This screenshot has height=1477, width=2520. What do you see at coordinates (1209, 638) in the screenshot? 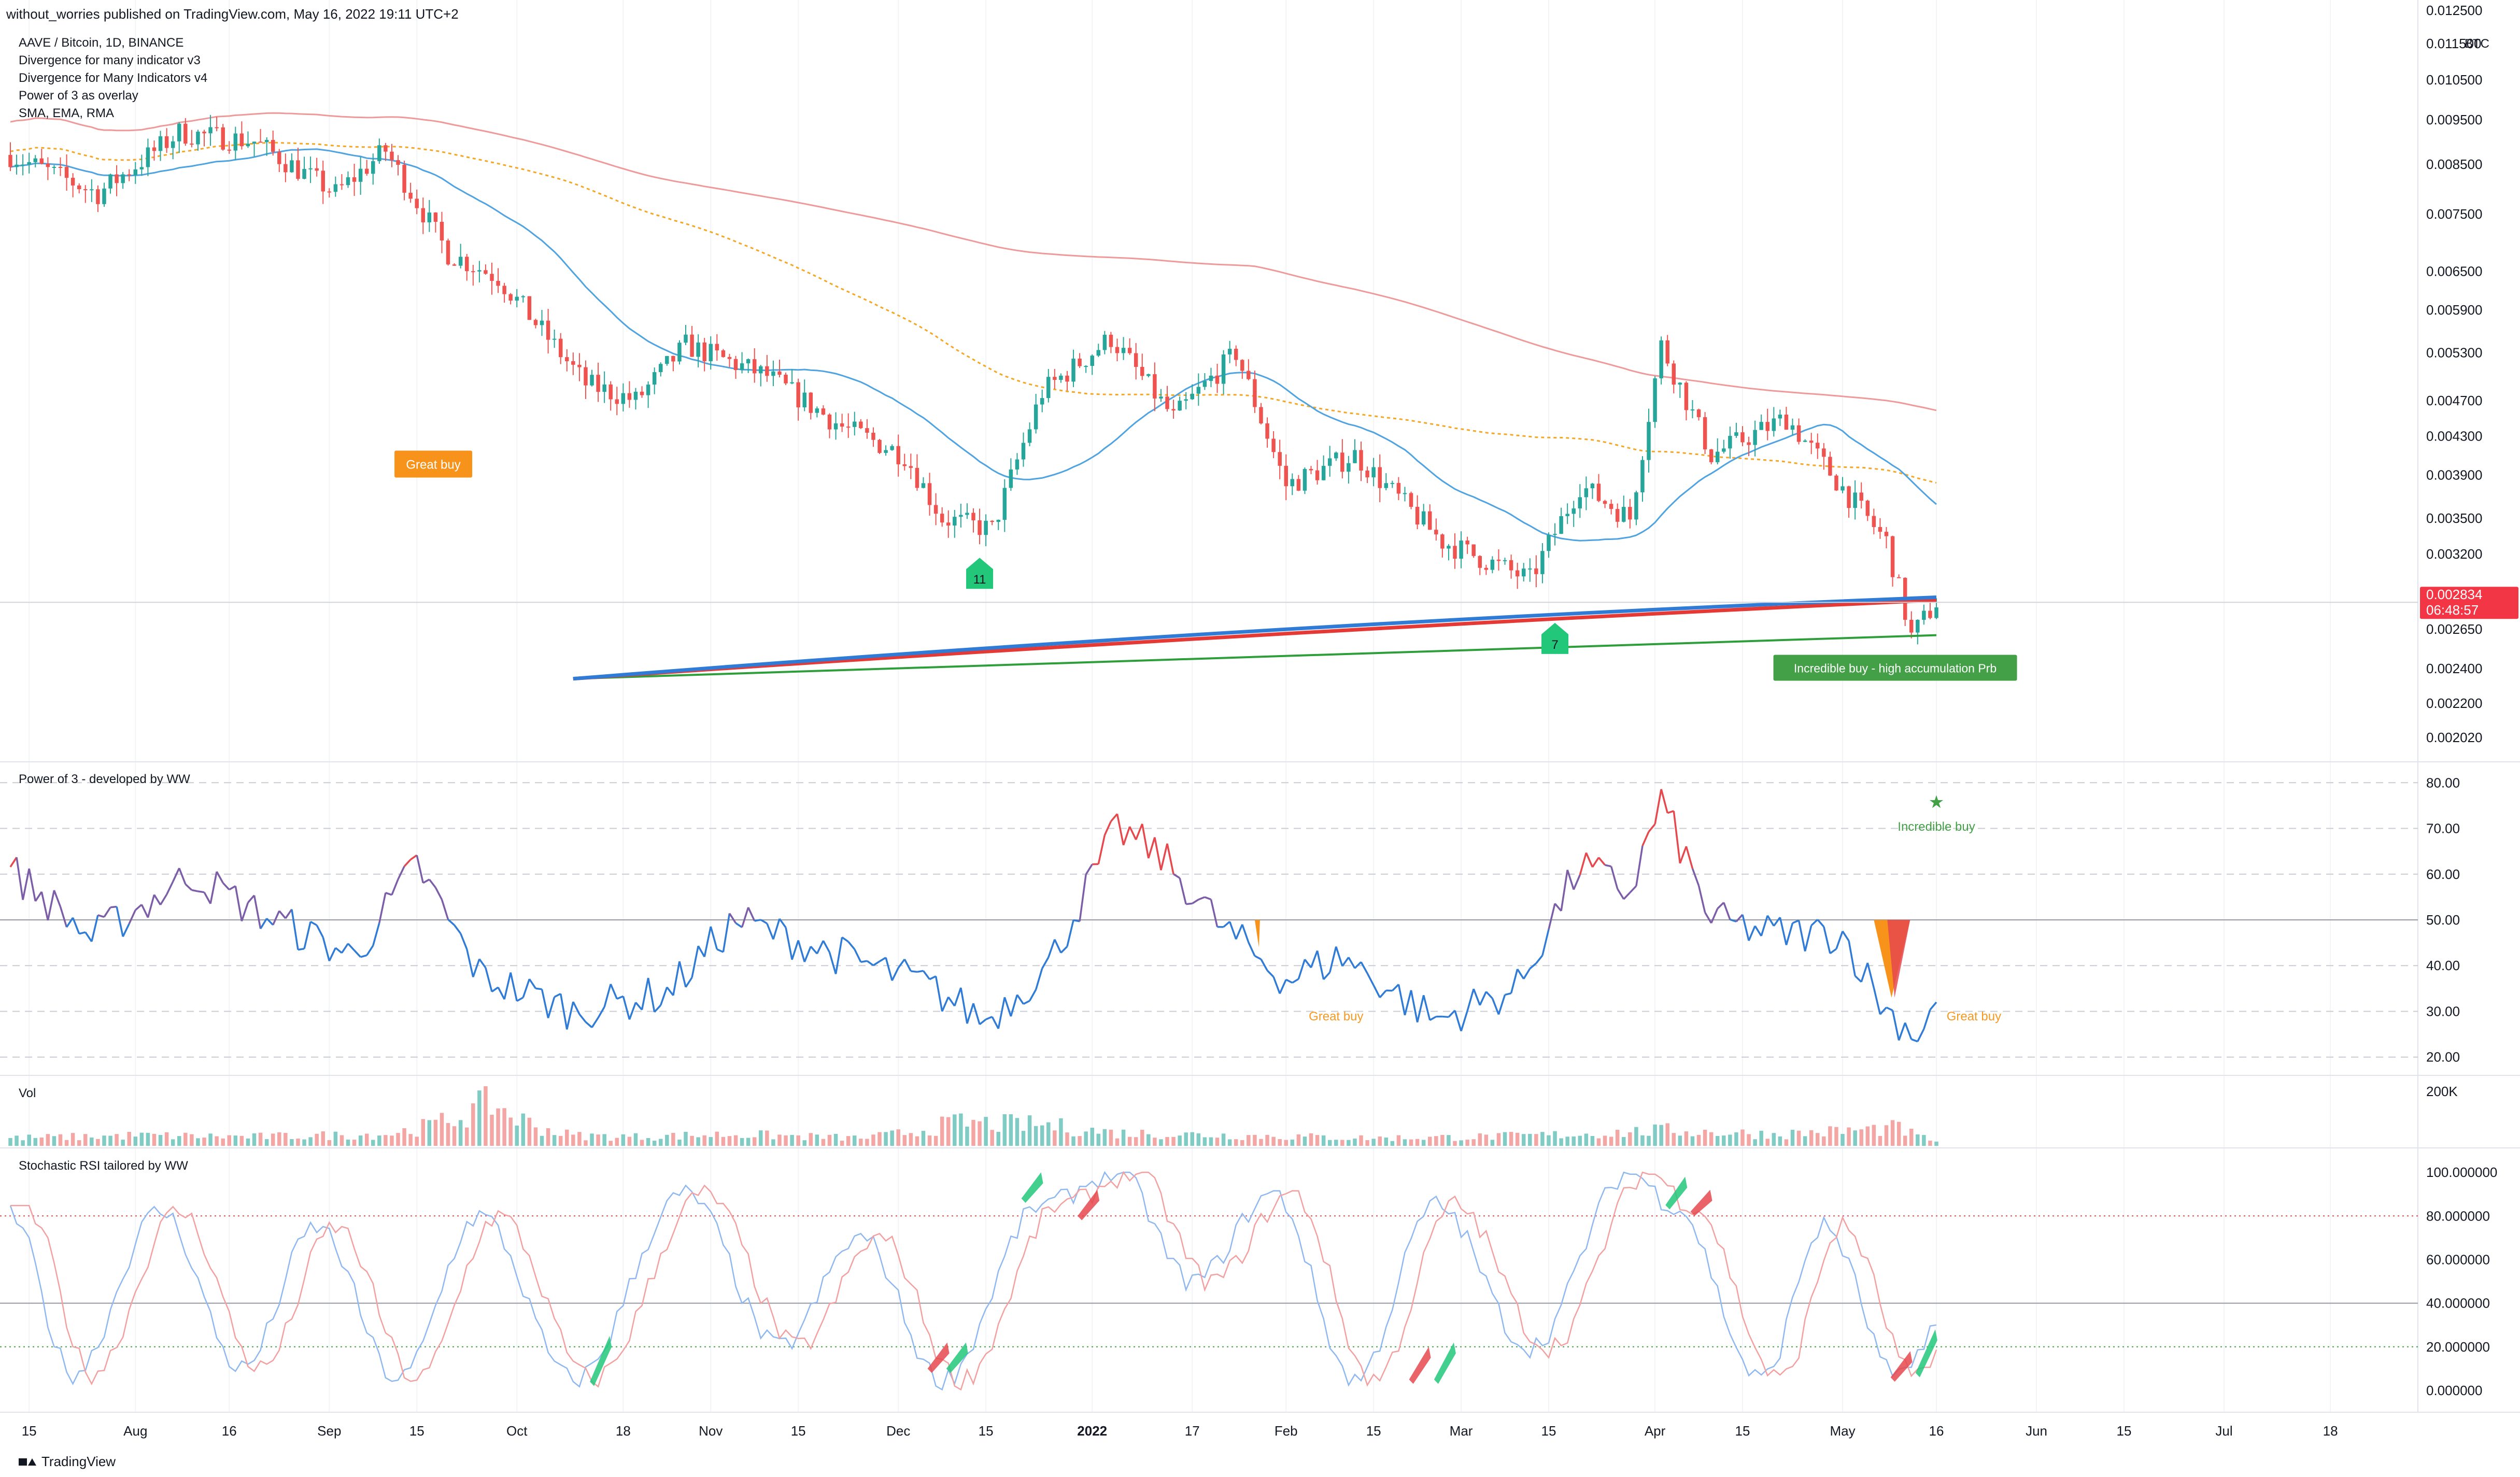
I see `power-of-3-overlay-lines` at bounding box center [1209, 638].